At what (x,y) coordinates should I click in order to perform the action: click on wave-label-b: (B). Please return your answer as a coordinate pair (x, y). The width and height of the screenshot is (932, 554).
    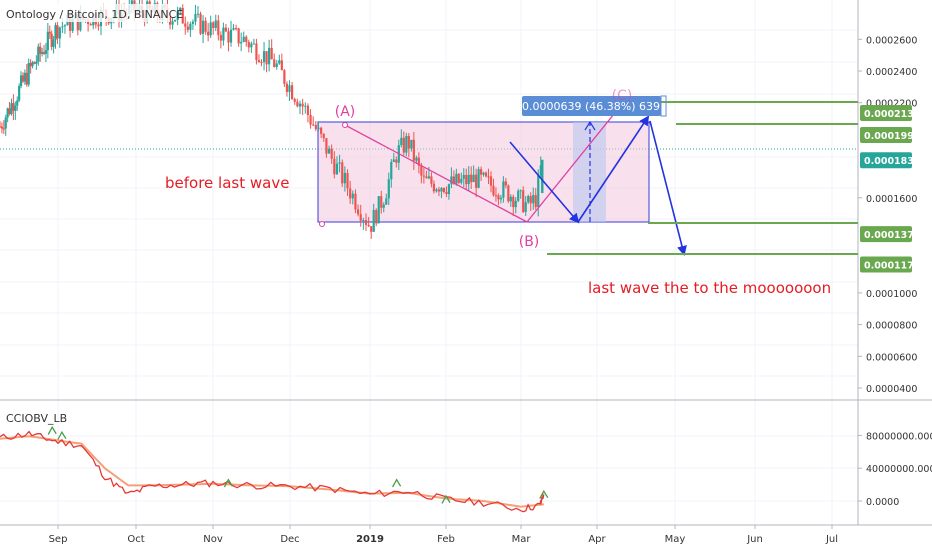
    Looking at the image, I should click on (529, 242).